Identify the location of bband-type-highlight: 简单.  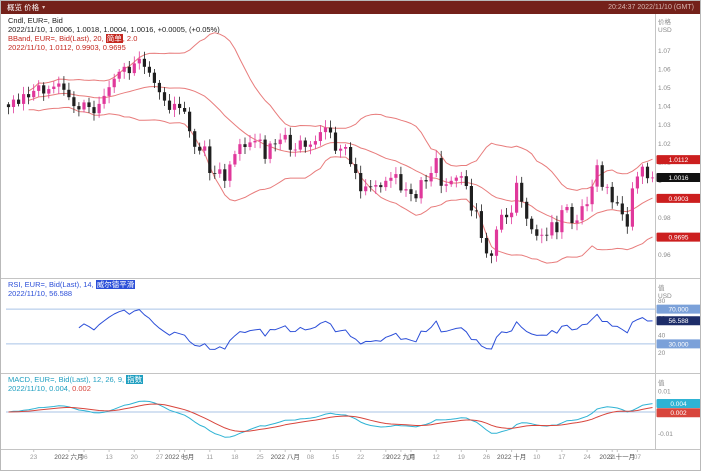
(114, 38).